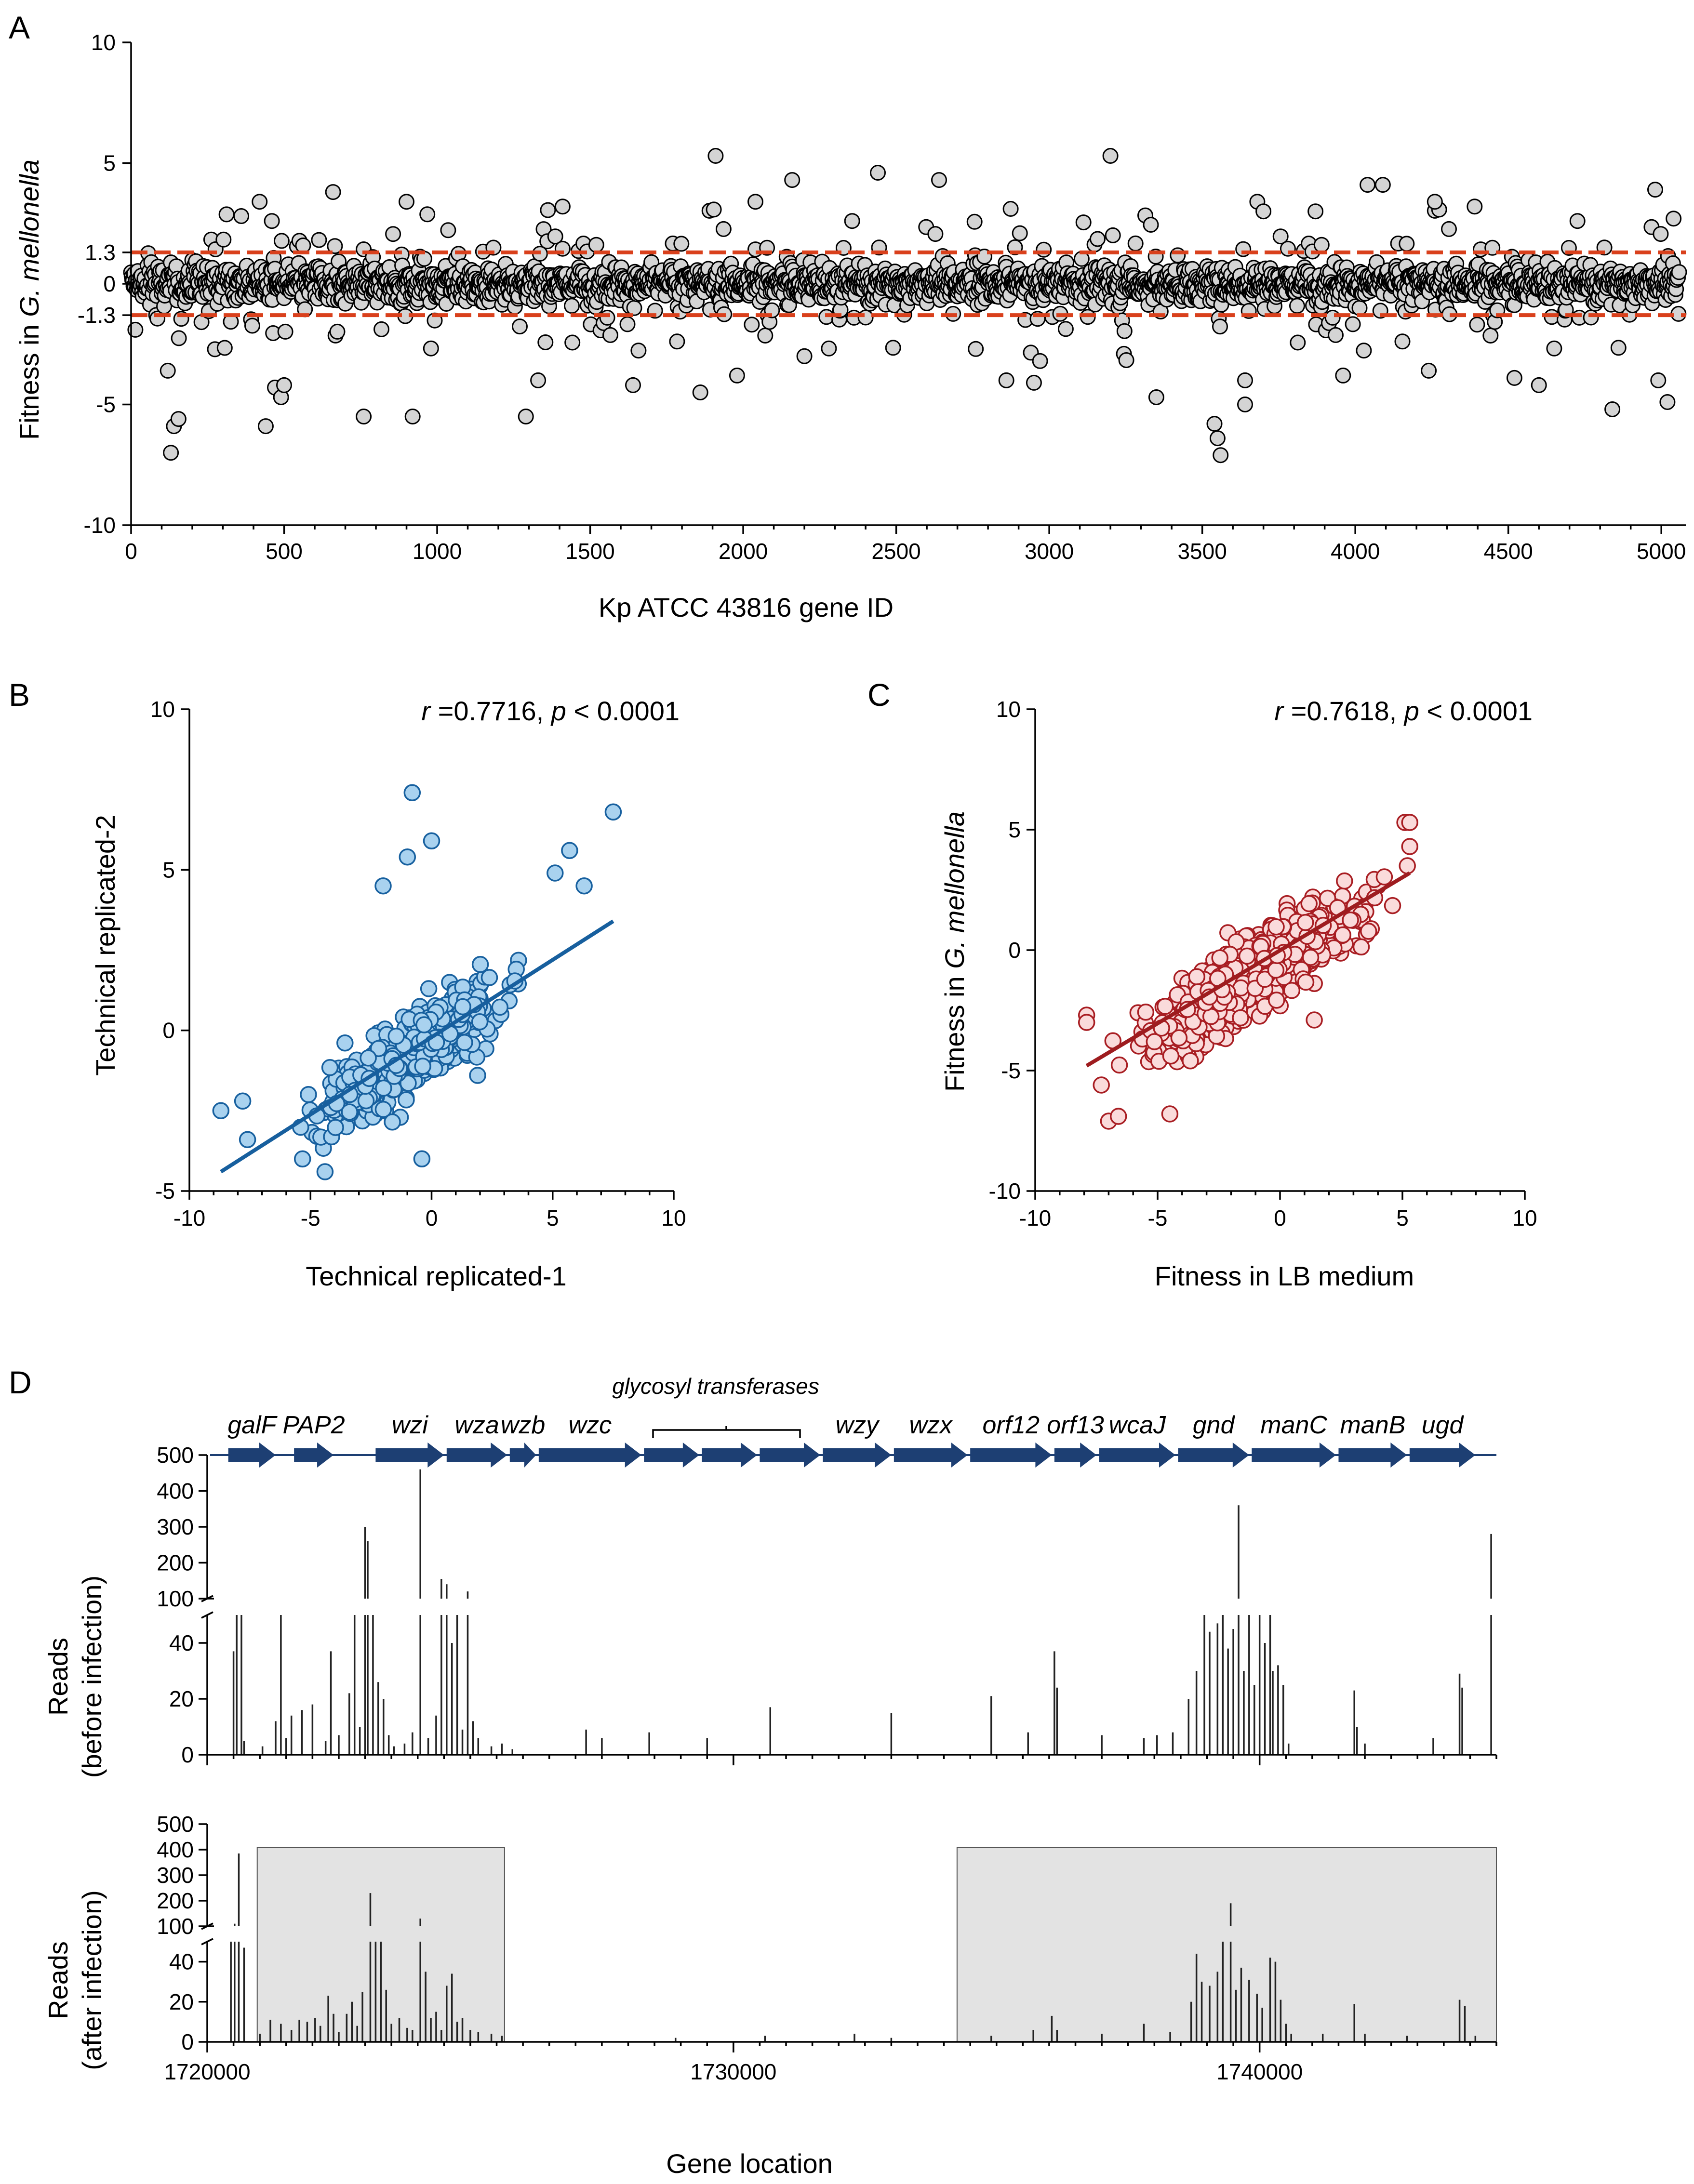 The height and width of the screenshot is (2184, 1694). What do you see at coordinates (97, 315) in the screenshot?
I see `y-tick-label: -1.3` at bounding box center [97, 315].